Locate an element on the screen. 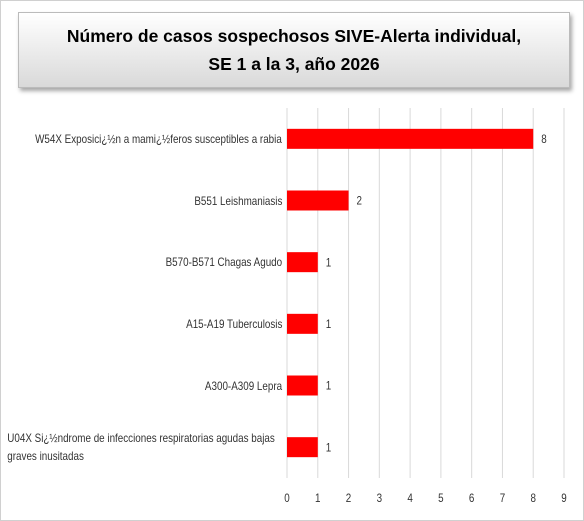 This screenshot has width=584, height=521. y-tick-label: B551 Leishmaniasis is located at coordinates (237, 200).